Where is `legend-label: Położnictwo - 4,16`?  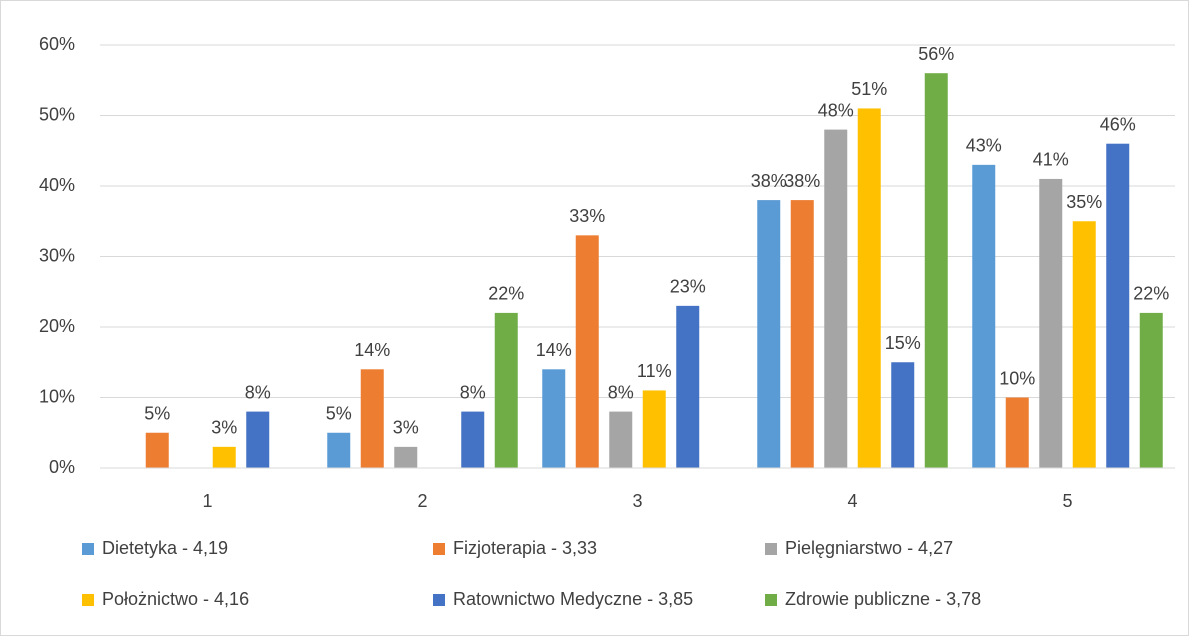
legend-label: Położnictwo - 4,16 is located at coordinates (175, 599).